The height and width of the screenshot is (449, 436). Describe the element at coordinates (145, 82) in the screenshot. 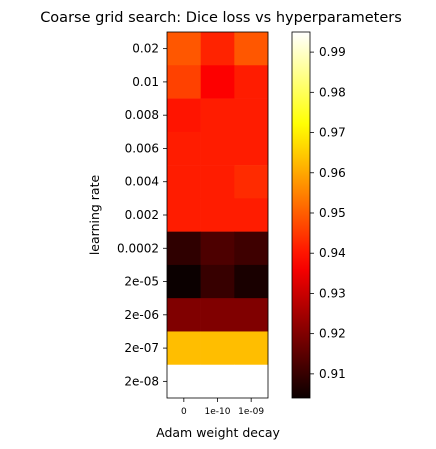

I see `y-tick-label: 0.01` at that location.